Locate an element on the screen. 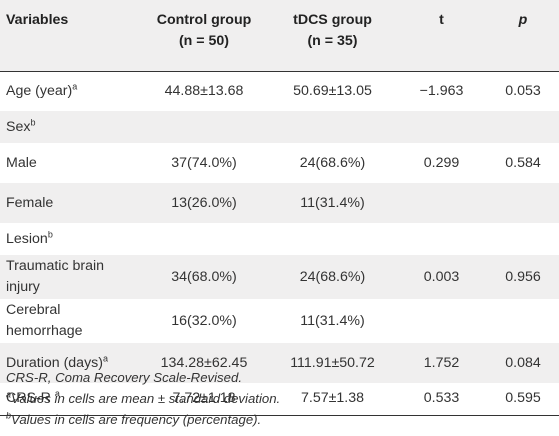 This screenshot has width=559, height=436. cell-variable: Lesionb is located at coordinates (29, 237).